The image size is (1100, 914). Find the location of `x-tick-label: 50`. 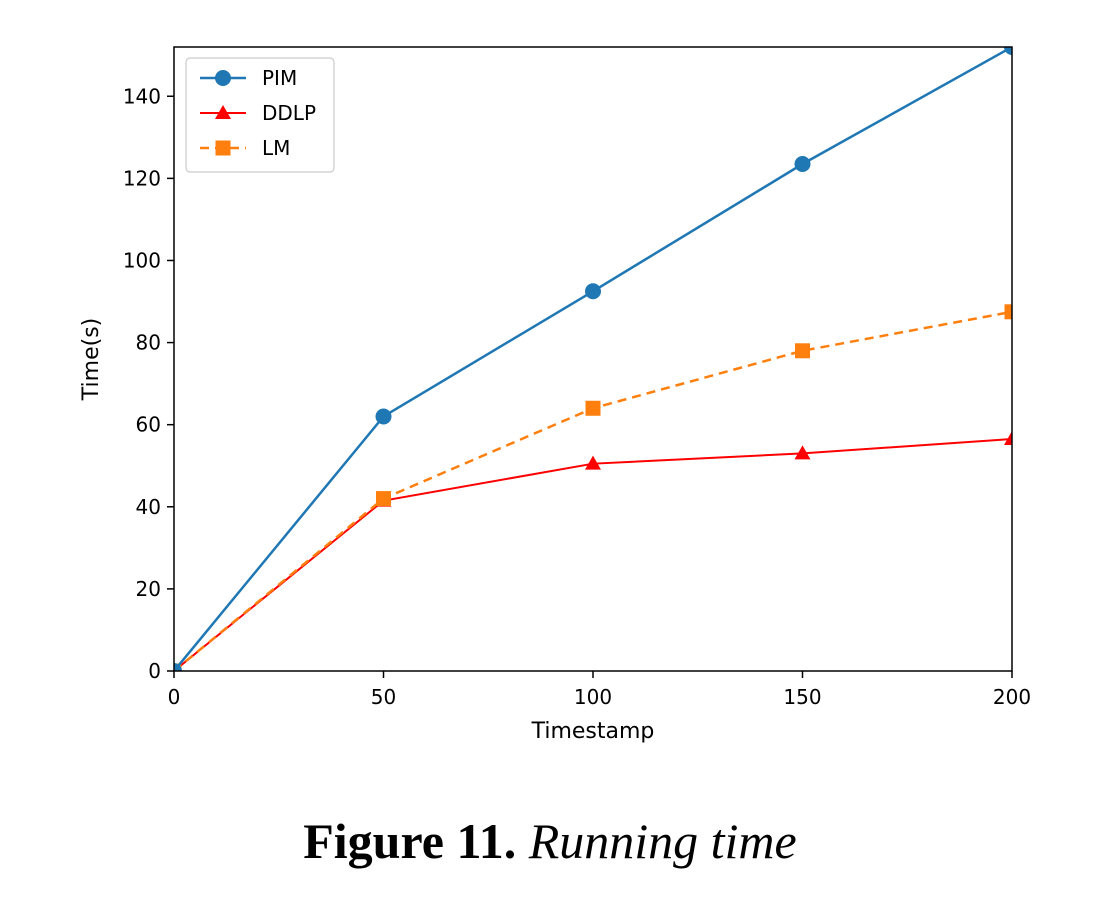

x-tick-label: 50 is located at coordinates (383, 697).